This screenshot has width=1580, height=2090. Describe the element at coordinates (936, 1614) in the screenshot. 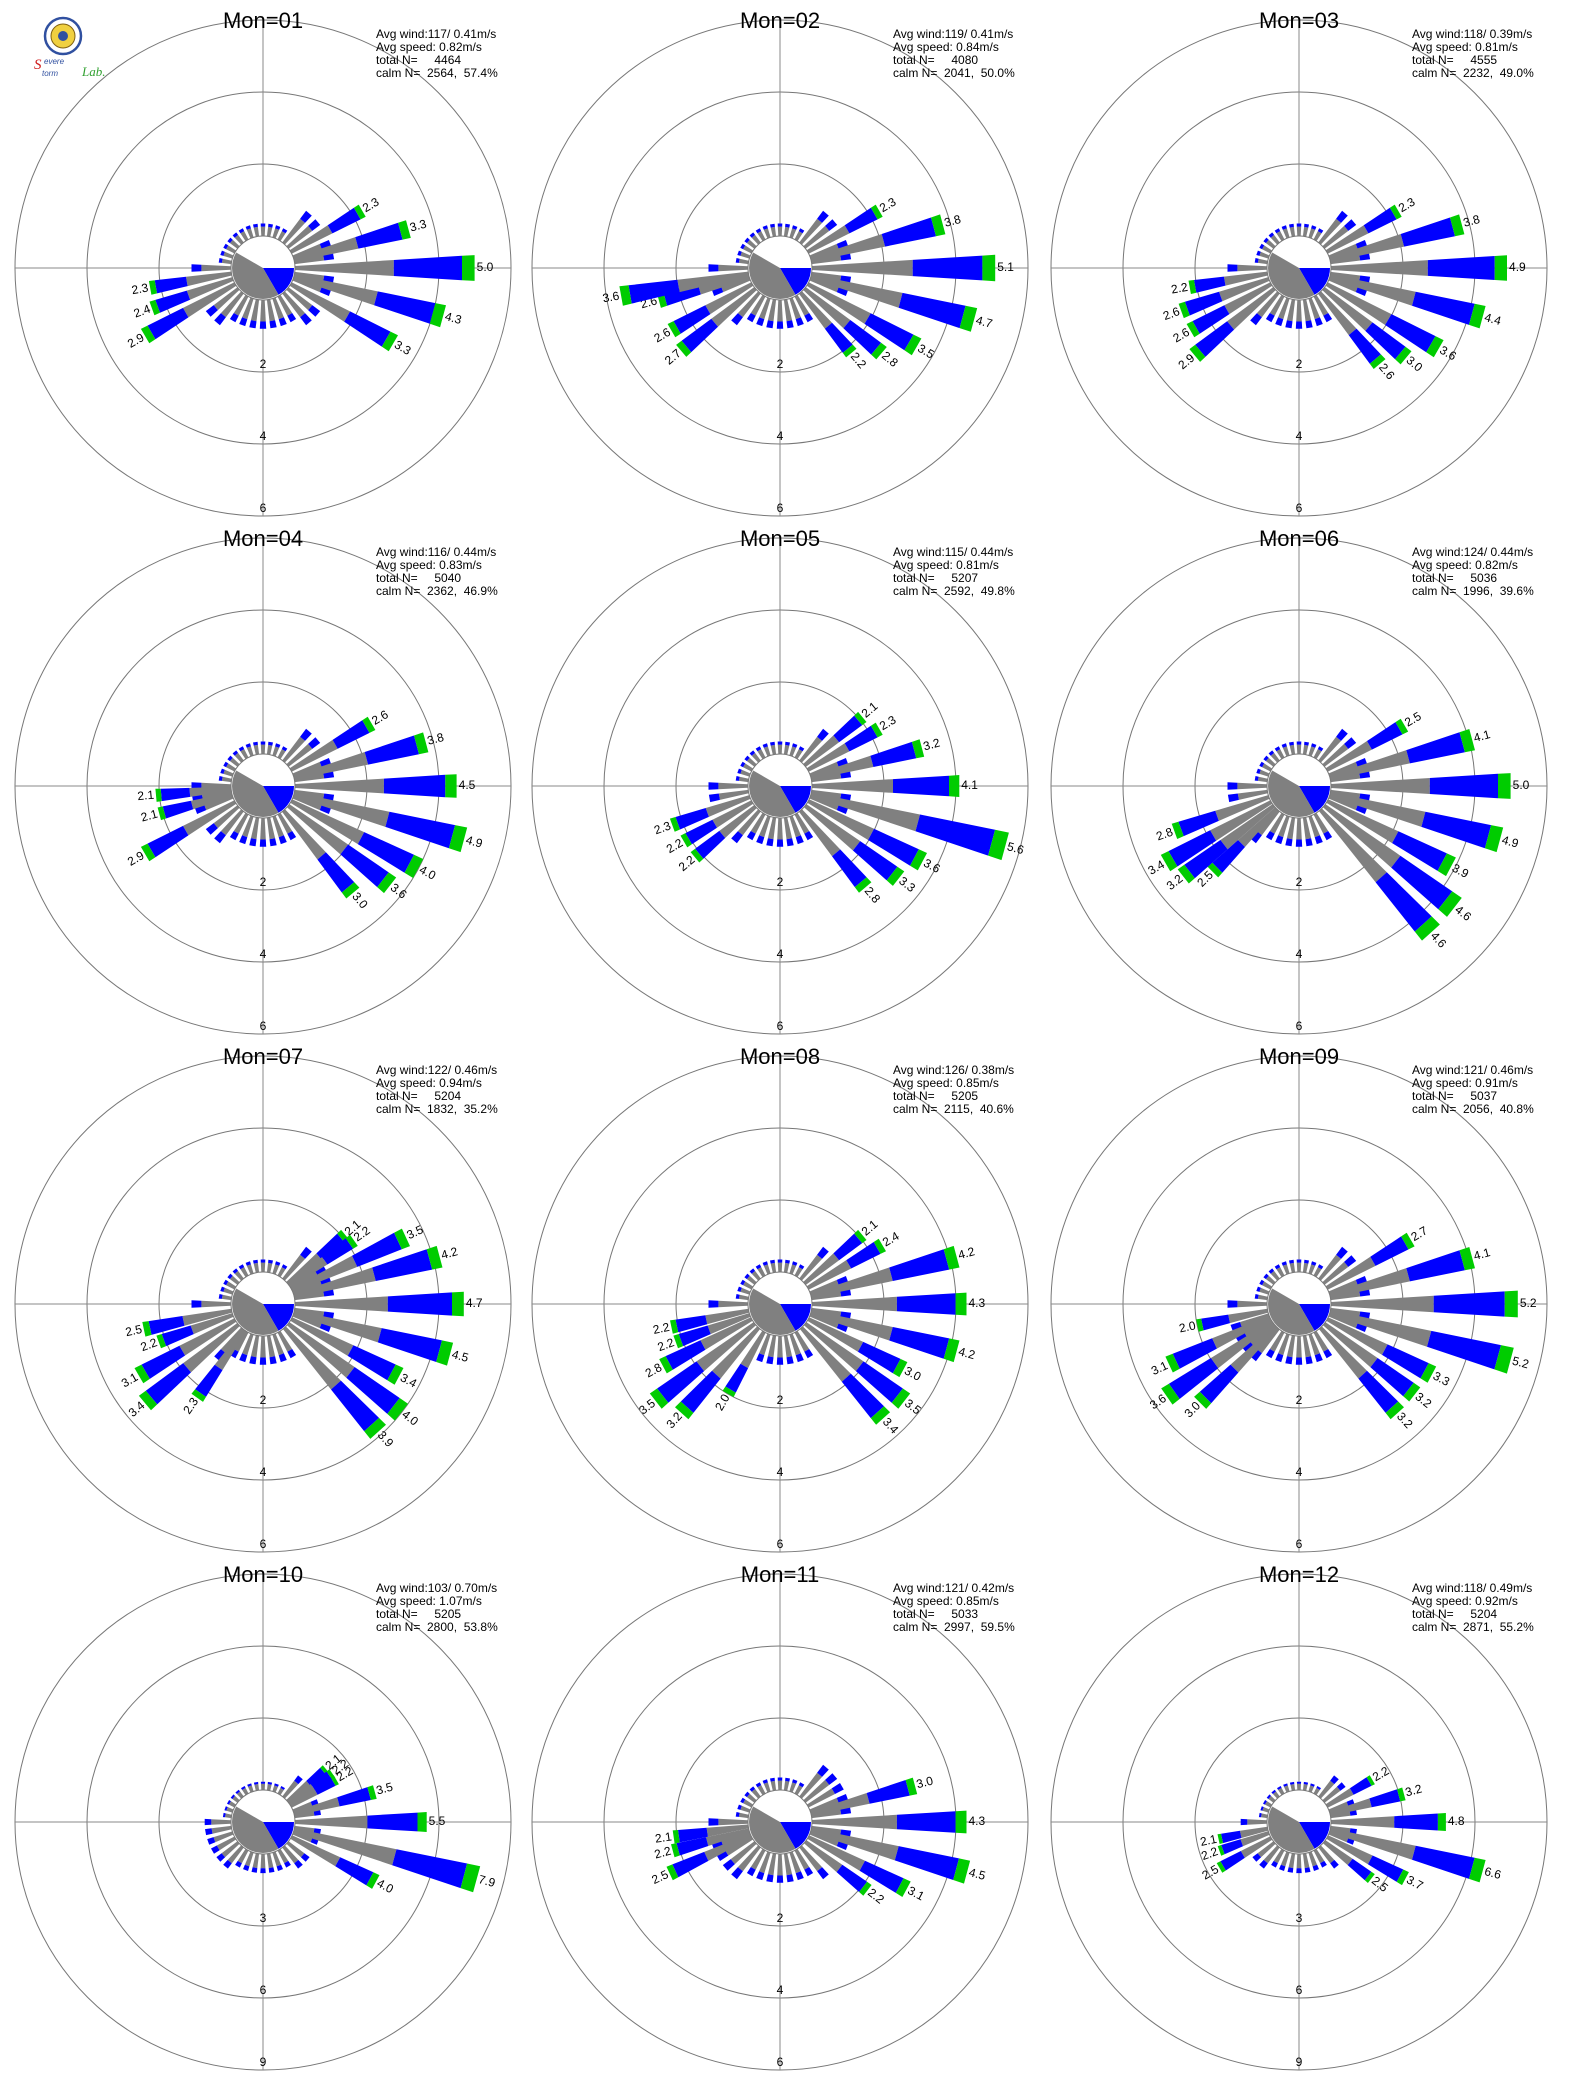

I see `total-n-text: total N= 5033` at that location.